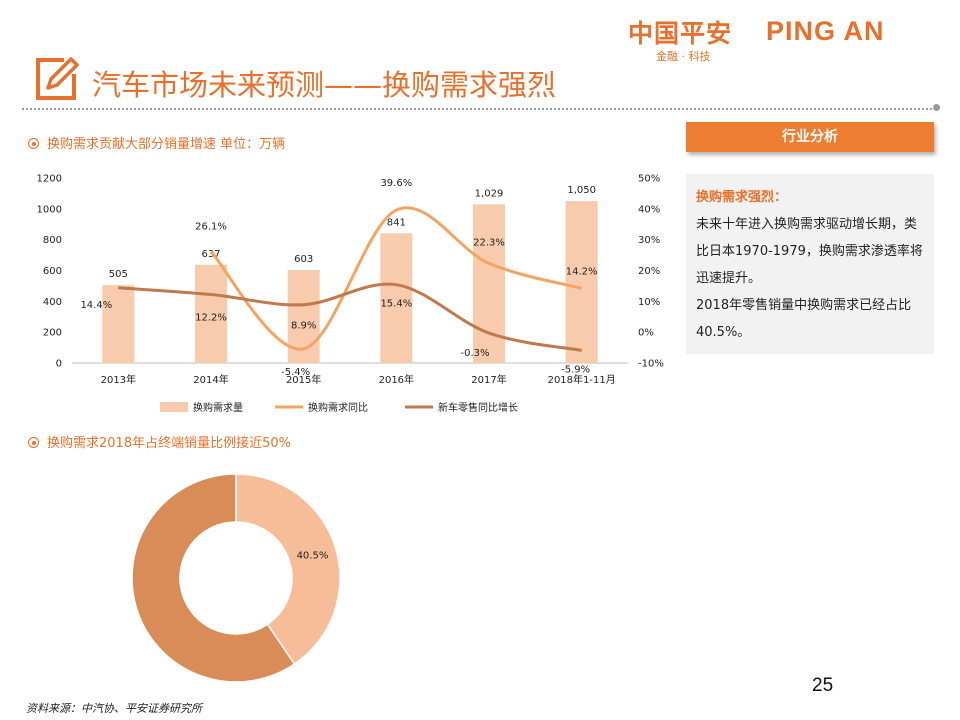 This screenshot has width=960, height=720. I want to click on left-axis-tick-label: 1000, so click(49, 209).